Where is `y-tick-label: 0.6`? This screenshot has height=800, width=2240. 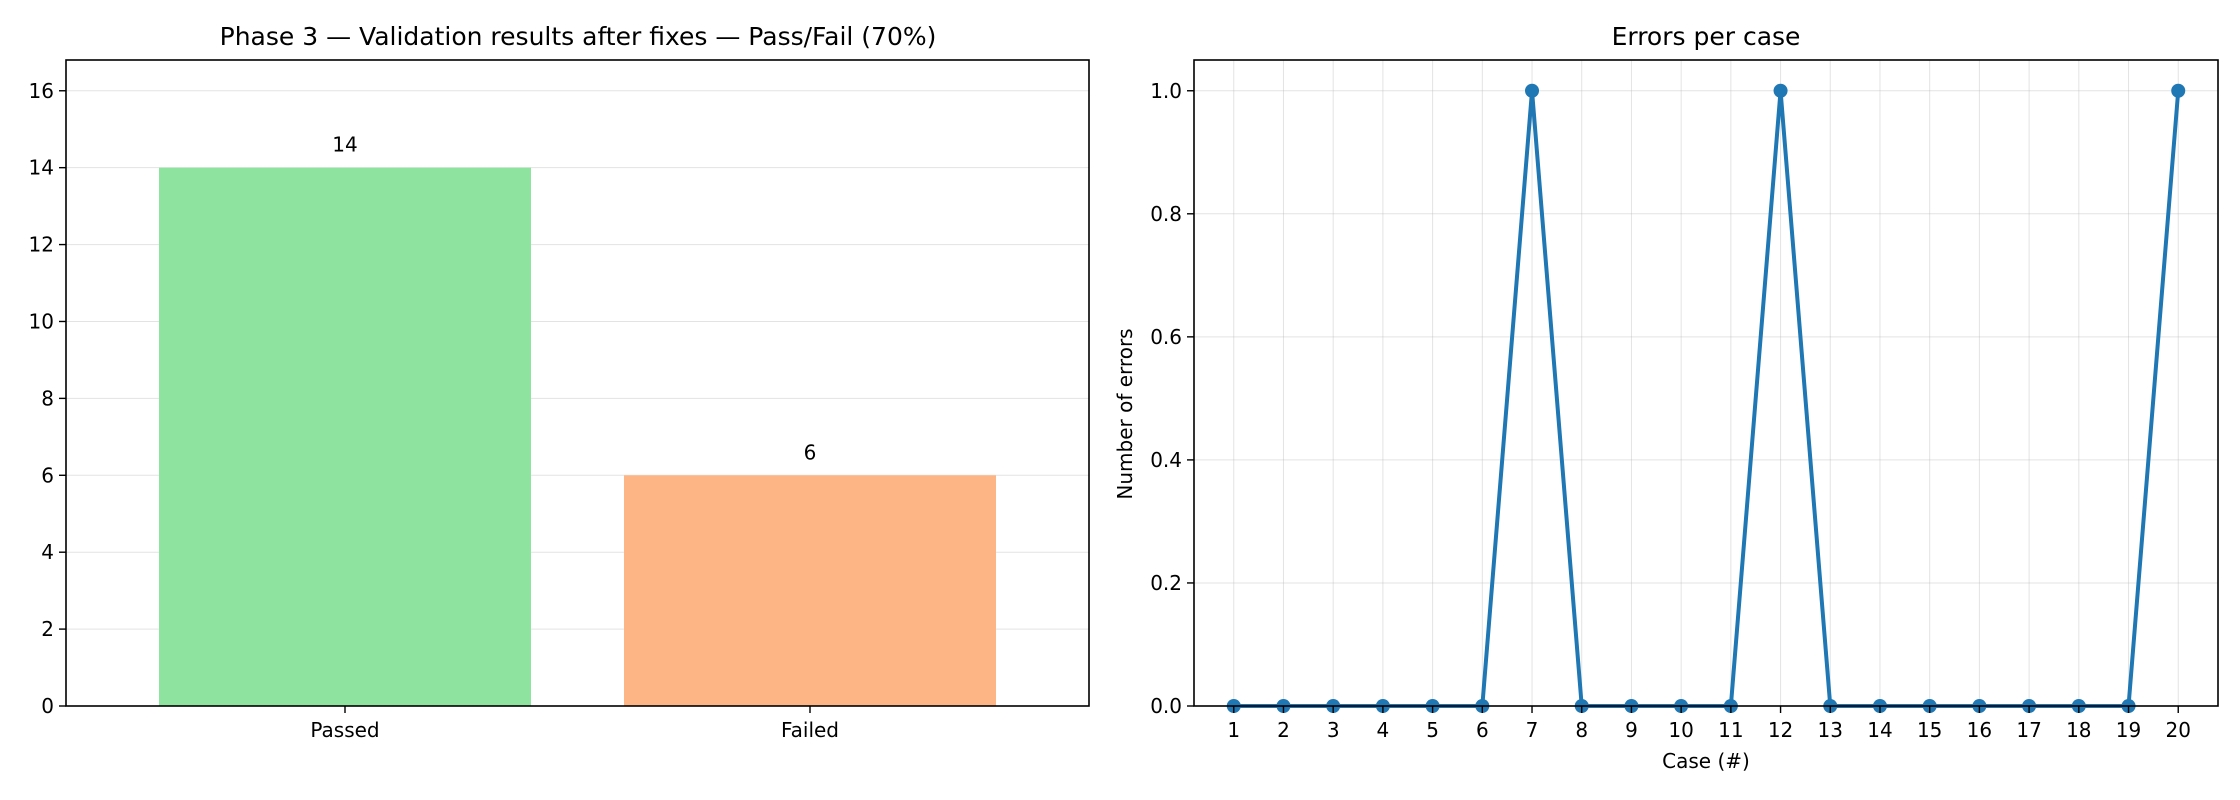 y-tick-label: 0.6 is located at coordinates (1166, 337).